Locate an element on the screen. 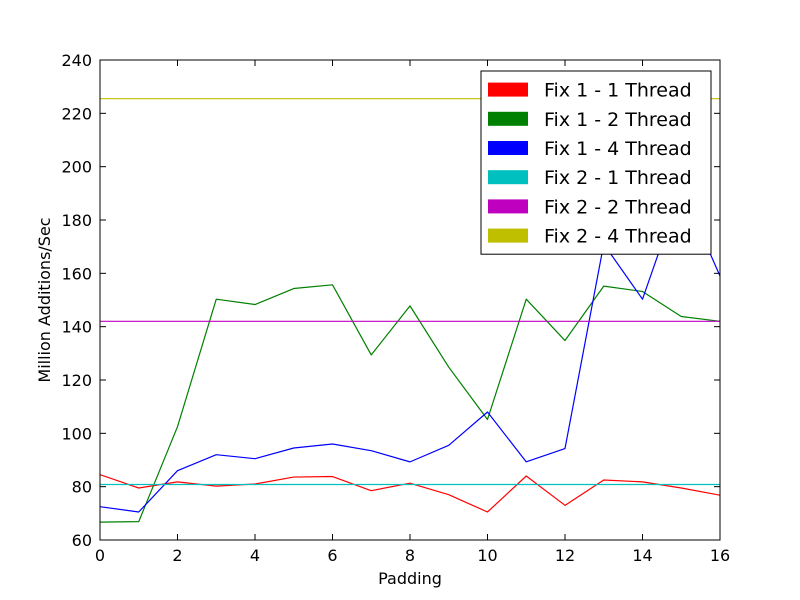  x-tick-label: 6 is located at coordinates (332, 555).